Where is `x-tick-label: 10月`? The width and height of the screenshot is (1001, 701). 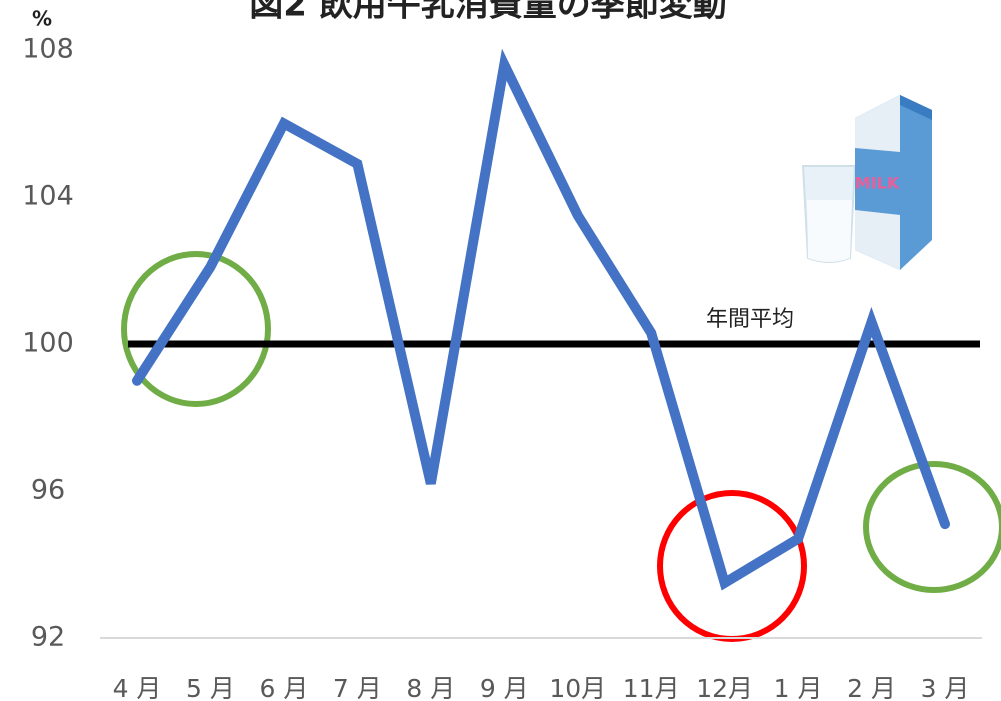
x-tick-label: 10月 is located at coordinates (577, 687).